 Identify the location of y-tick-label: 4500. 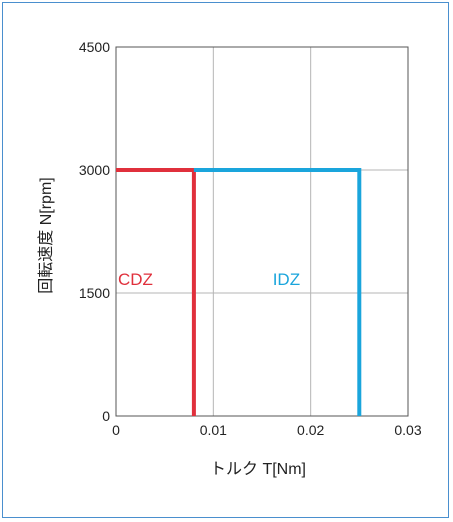
(94, 47).